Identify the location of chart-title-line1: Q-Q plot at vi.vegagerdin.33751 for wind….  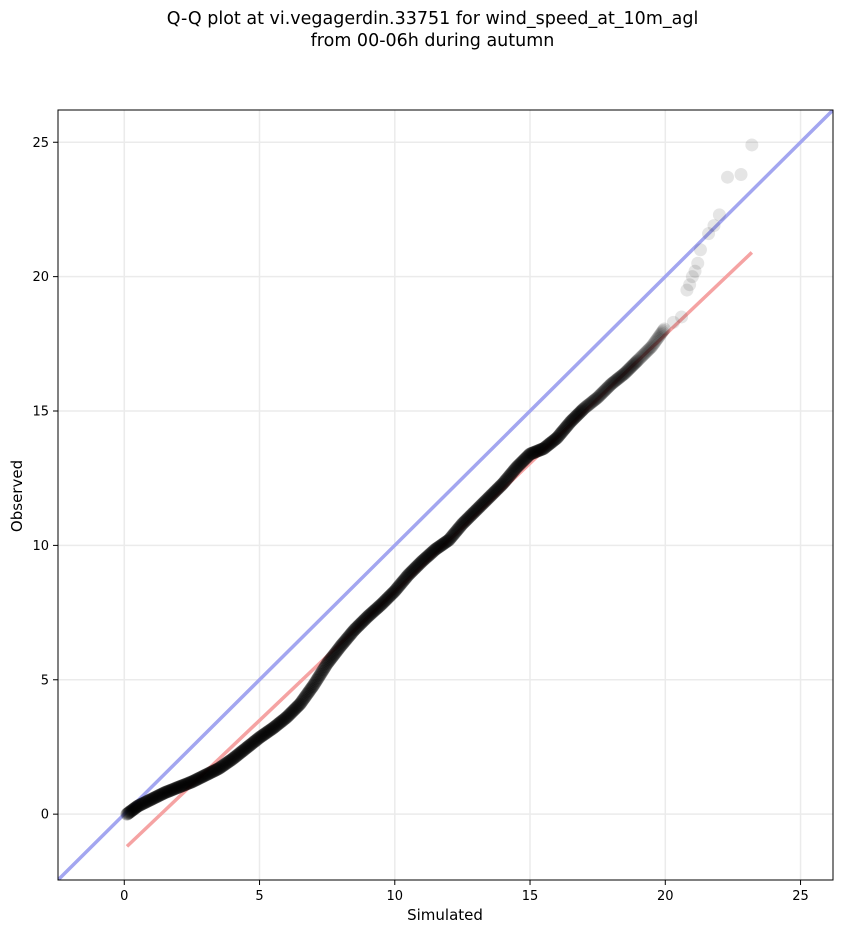
(432, 19).